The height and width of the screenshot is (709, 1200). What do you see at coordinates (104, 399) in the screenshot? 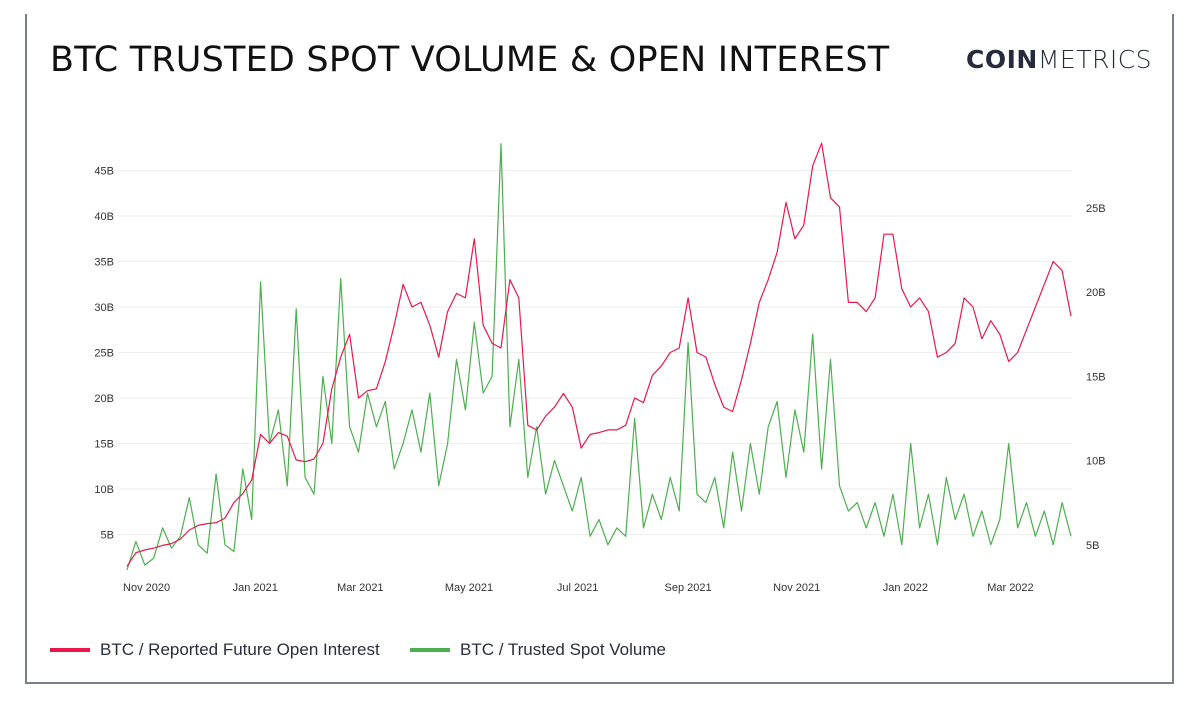
I see `y-left-tick-label: 20B` at bounding box center [104, 399].